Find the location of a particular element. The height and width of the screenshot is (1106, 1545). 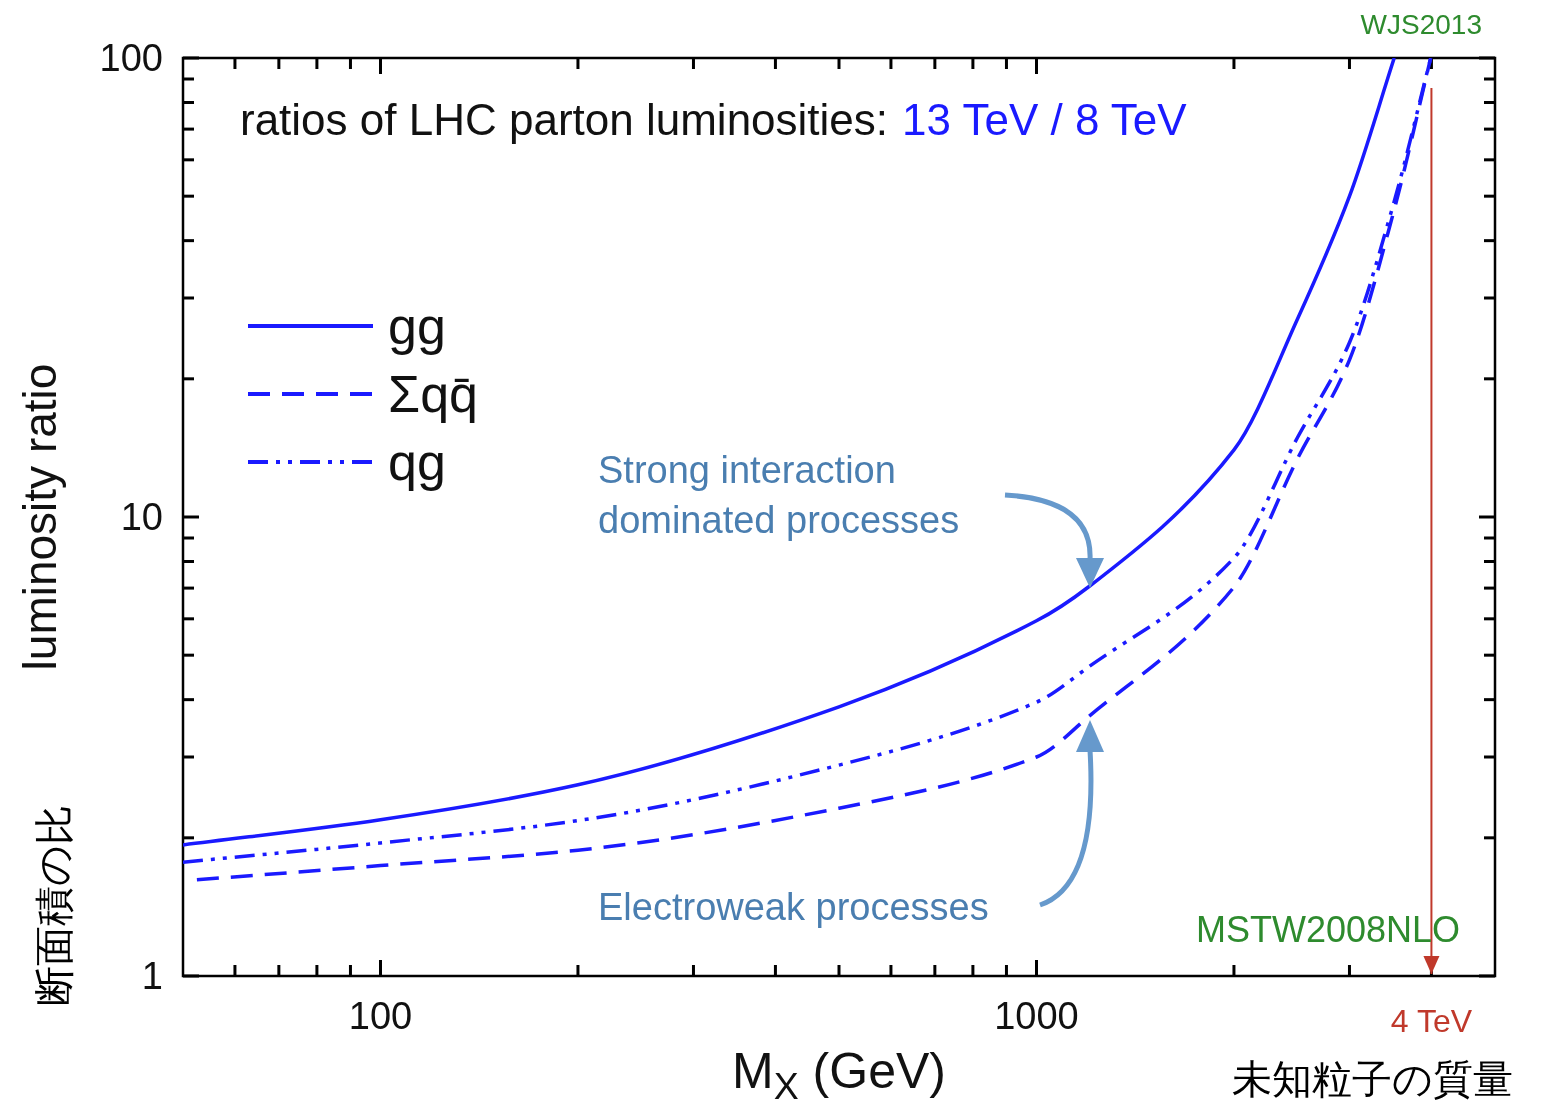

legend-label: gg is located at coordinates (417, 326).